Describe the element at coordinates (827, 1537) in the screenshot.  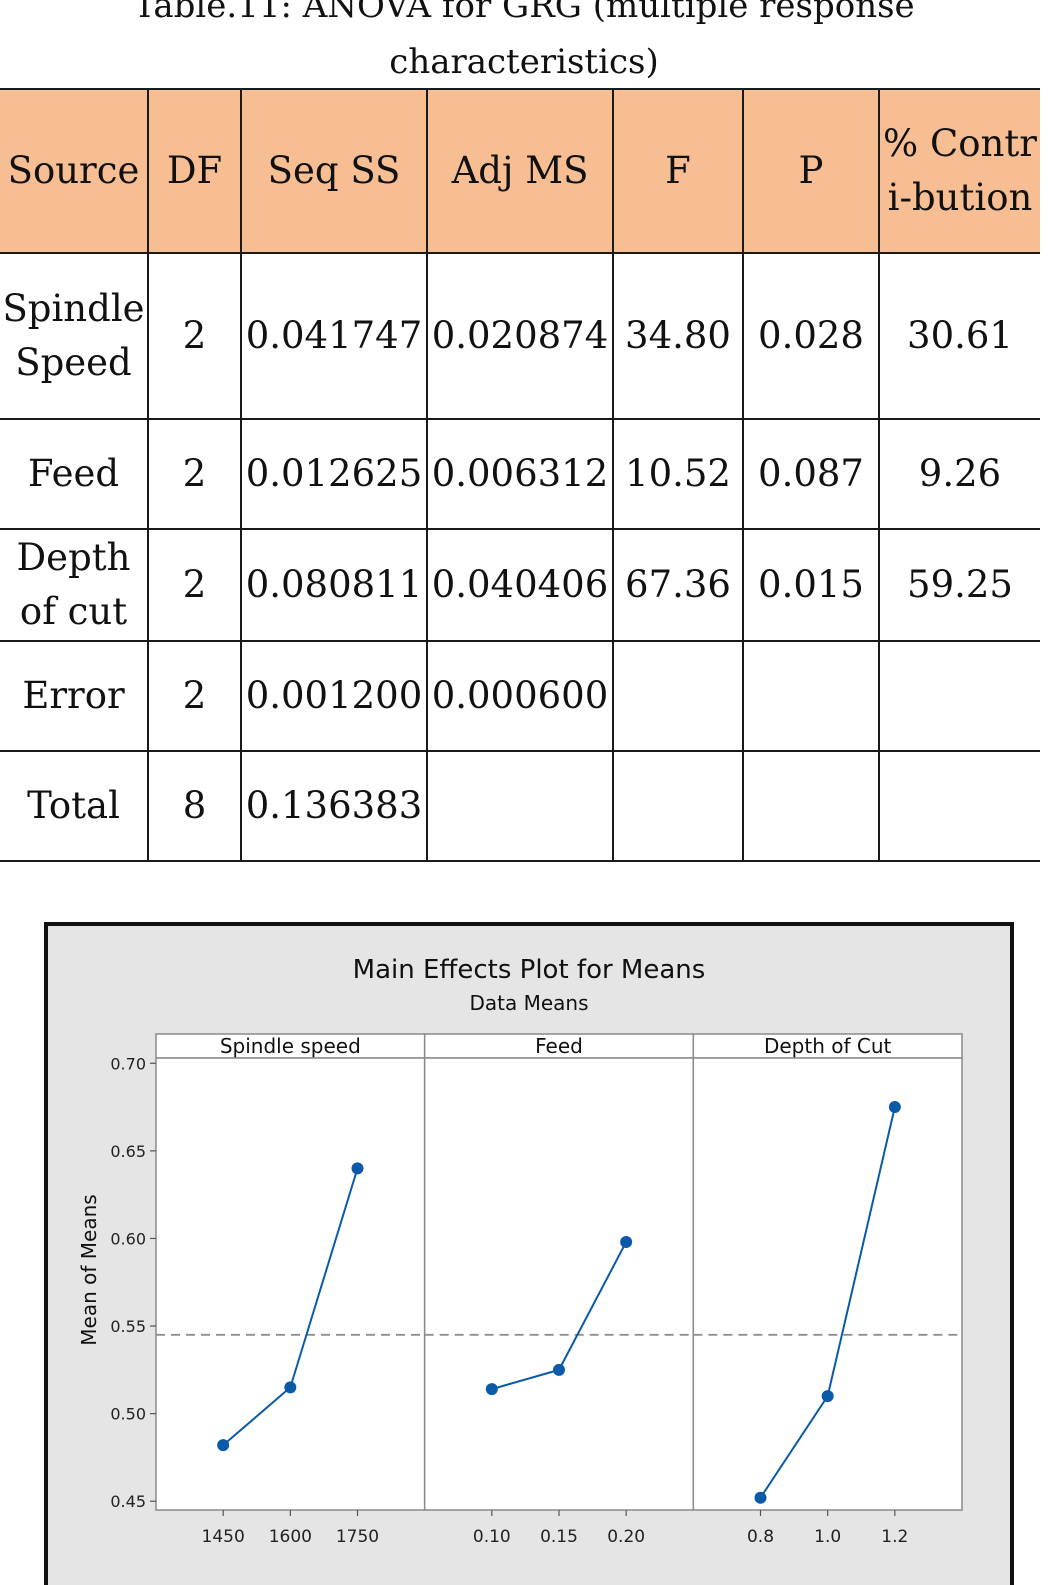
I see `x-tick-label: 1.0` at that location.